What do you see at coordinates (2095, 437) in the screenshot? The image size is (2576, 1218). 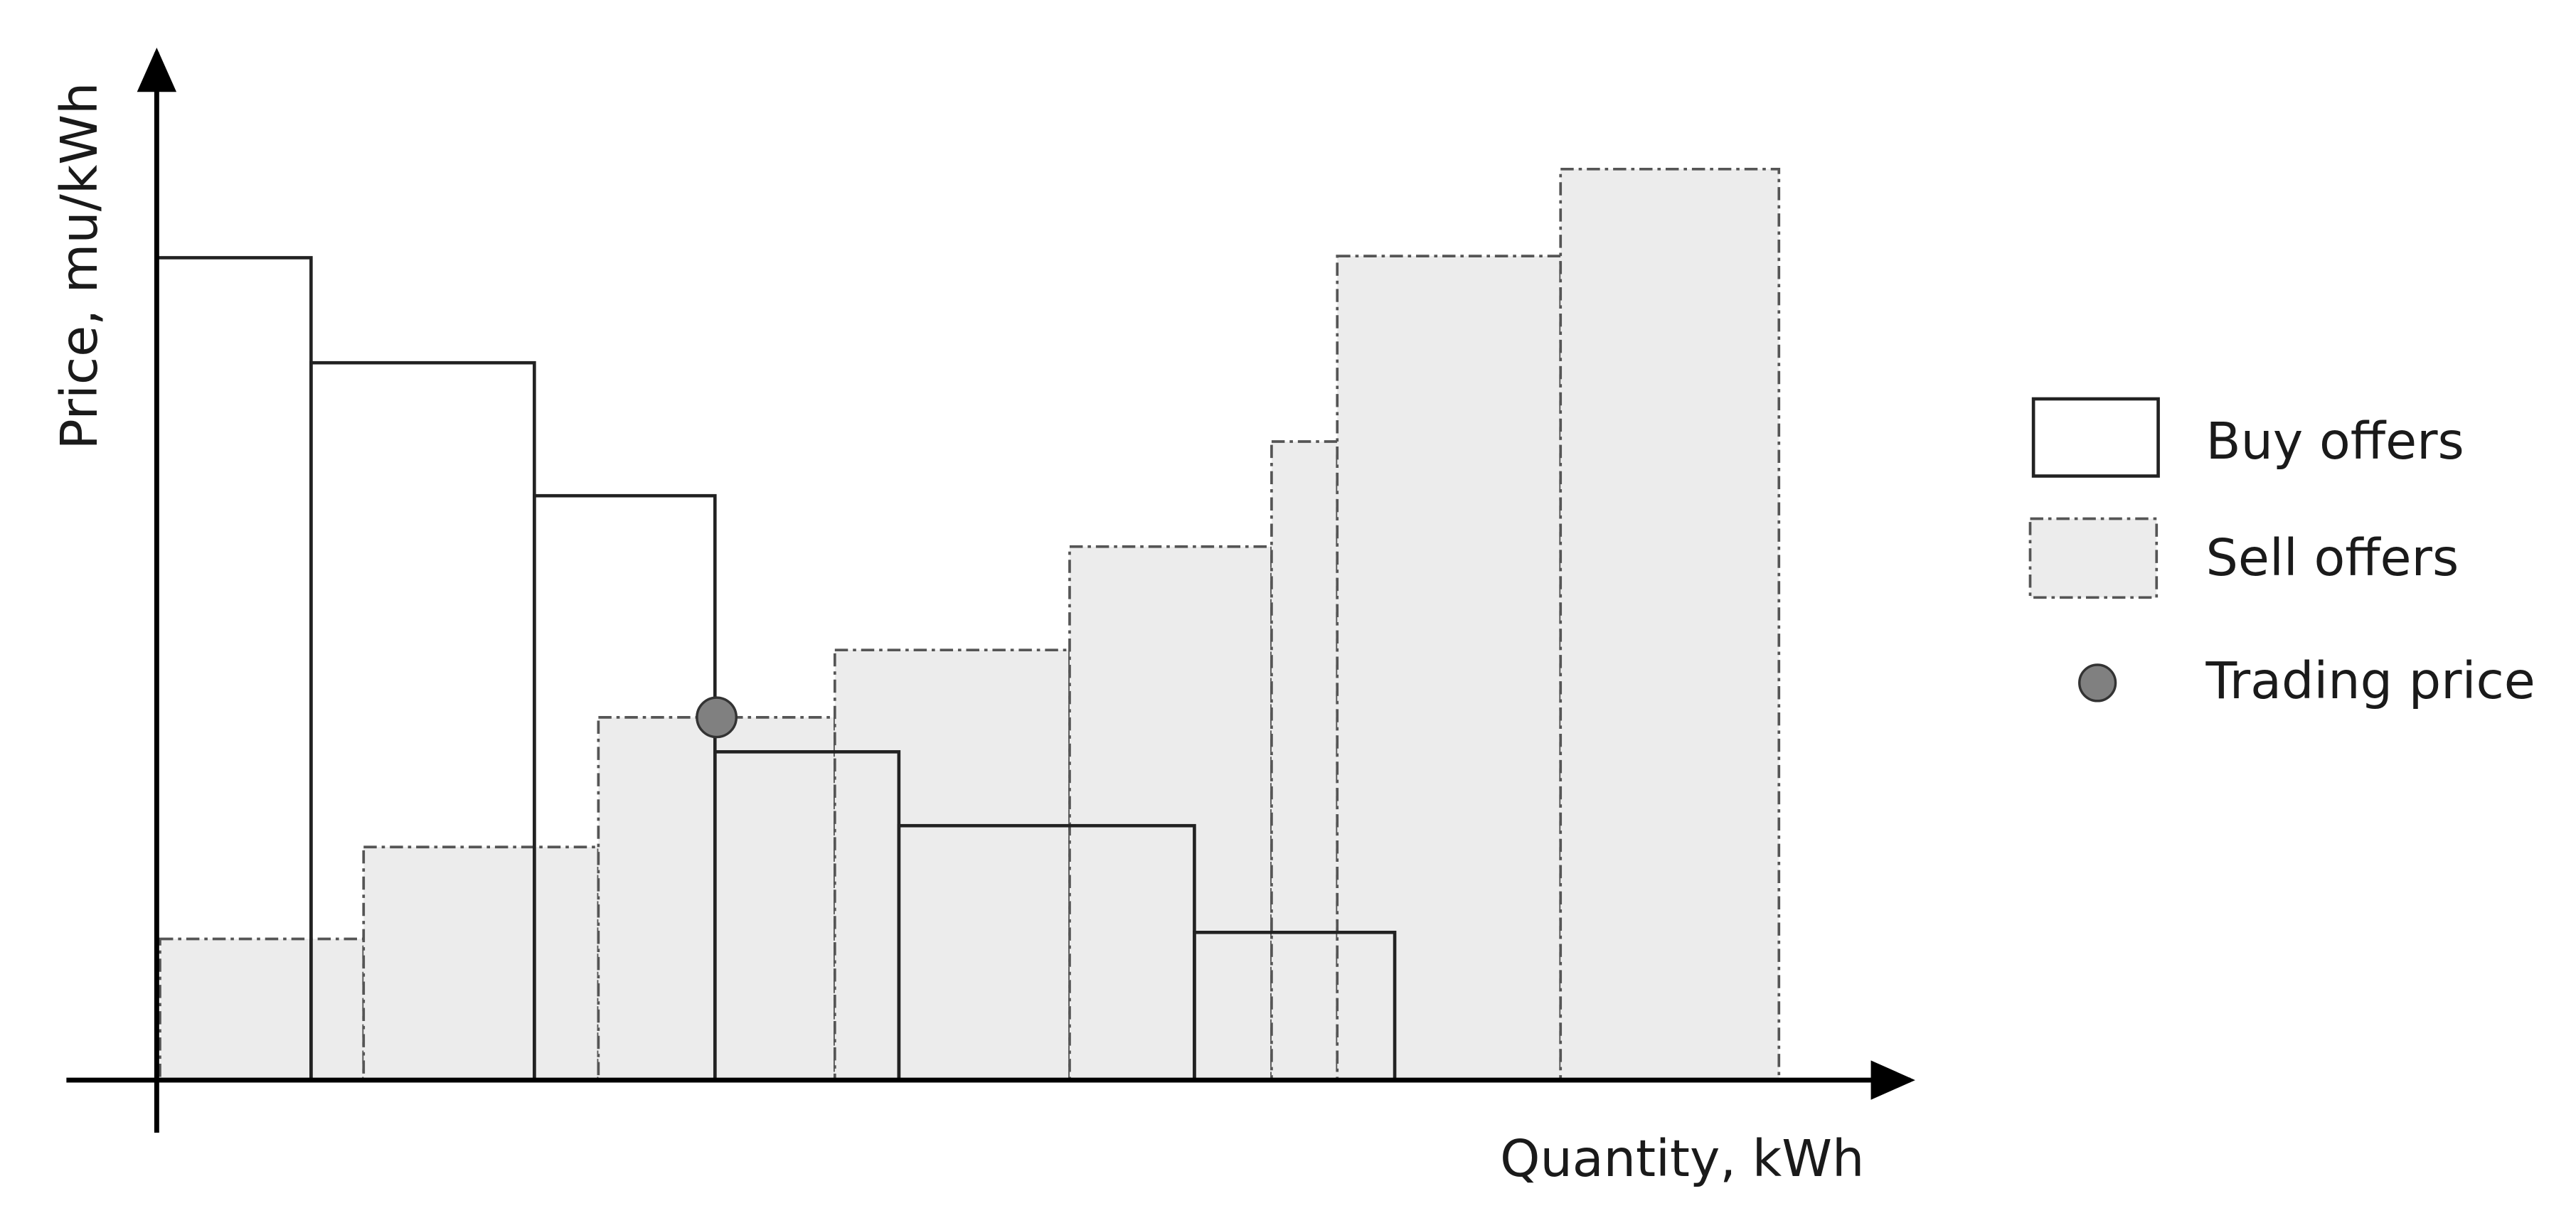 I see `legend-buy-swatch` at bounding box center [2095, 437].